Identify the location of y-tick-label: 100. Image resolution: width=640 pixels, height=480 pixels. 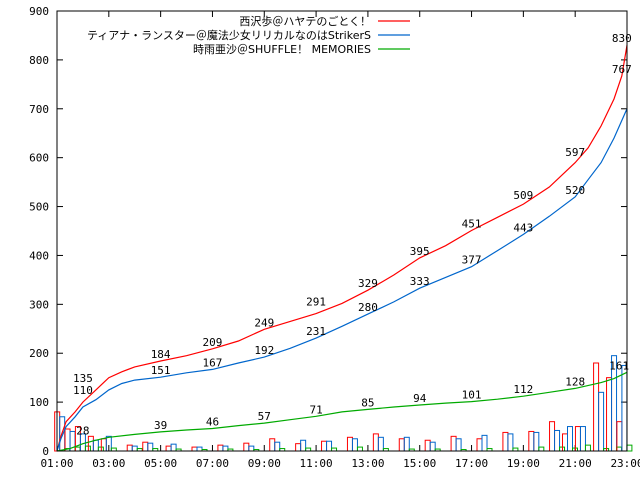
(39, 402).